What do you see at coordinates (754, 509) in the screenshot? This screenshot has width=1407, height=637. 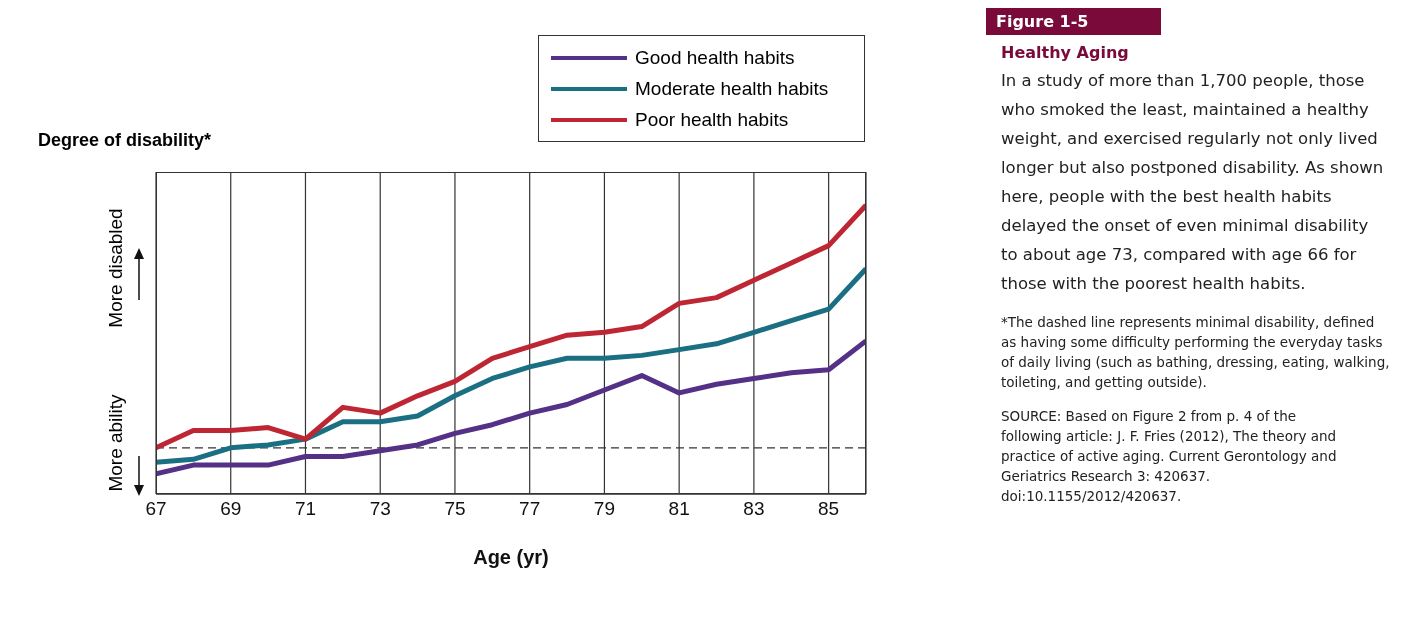 I see `x-tick-label: 83` at bounding box center [754, 509].